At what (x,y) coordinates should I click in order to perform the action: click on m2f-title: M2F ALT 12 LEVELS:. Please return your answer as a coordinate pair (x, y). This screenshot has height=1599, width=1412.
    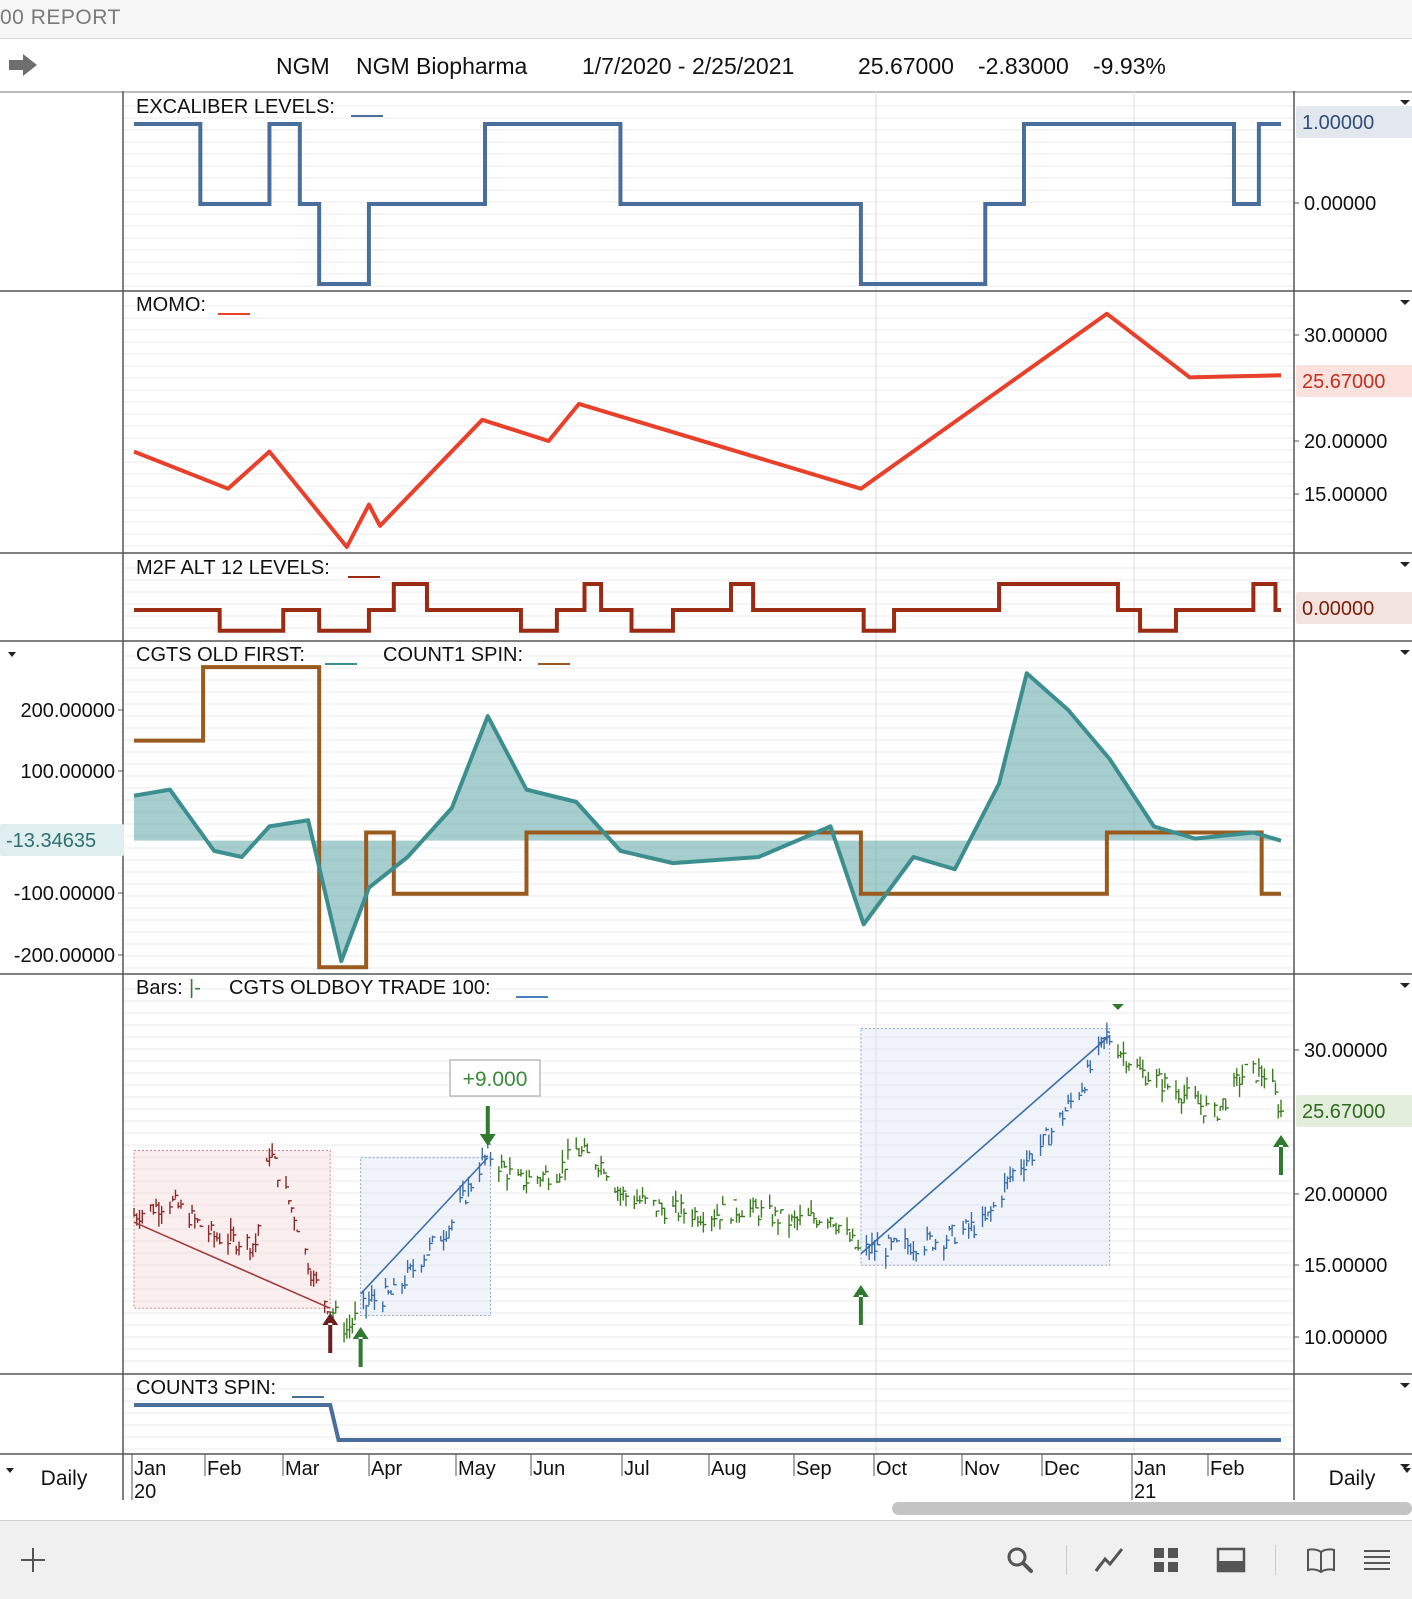
    Looking at the image, I should click on (233, 568).